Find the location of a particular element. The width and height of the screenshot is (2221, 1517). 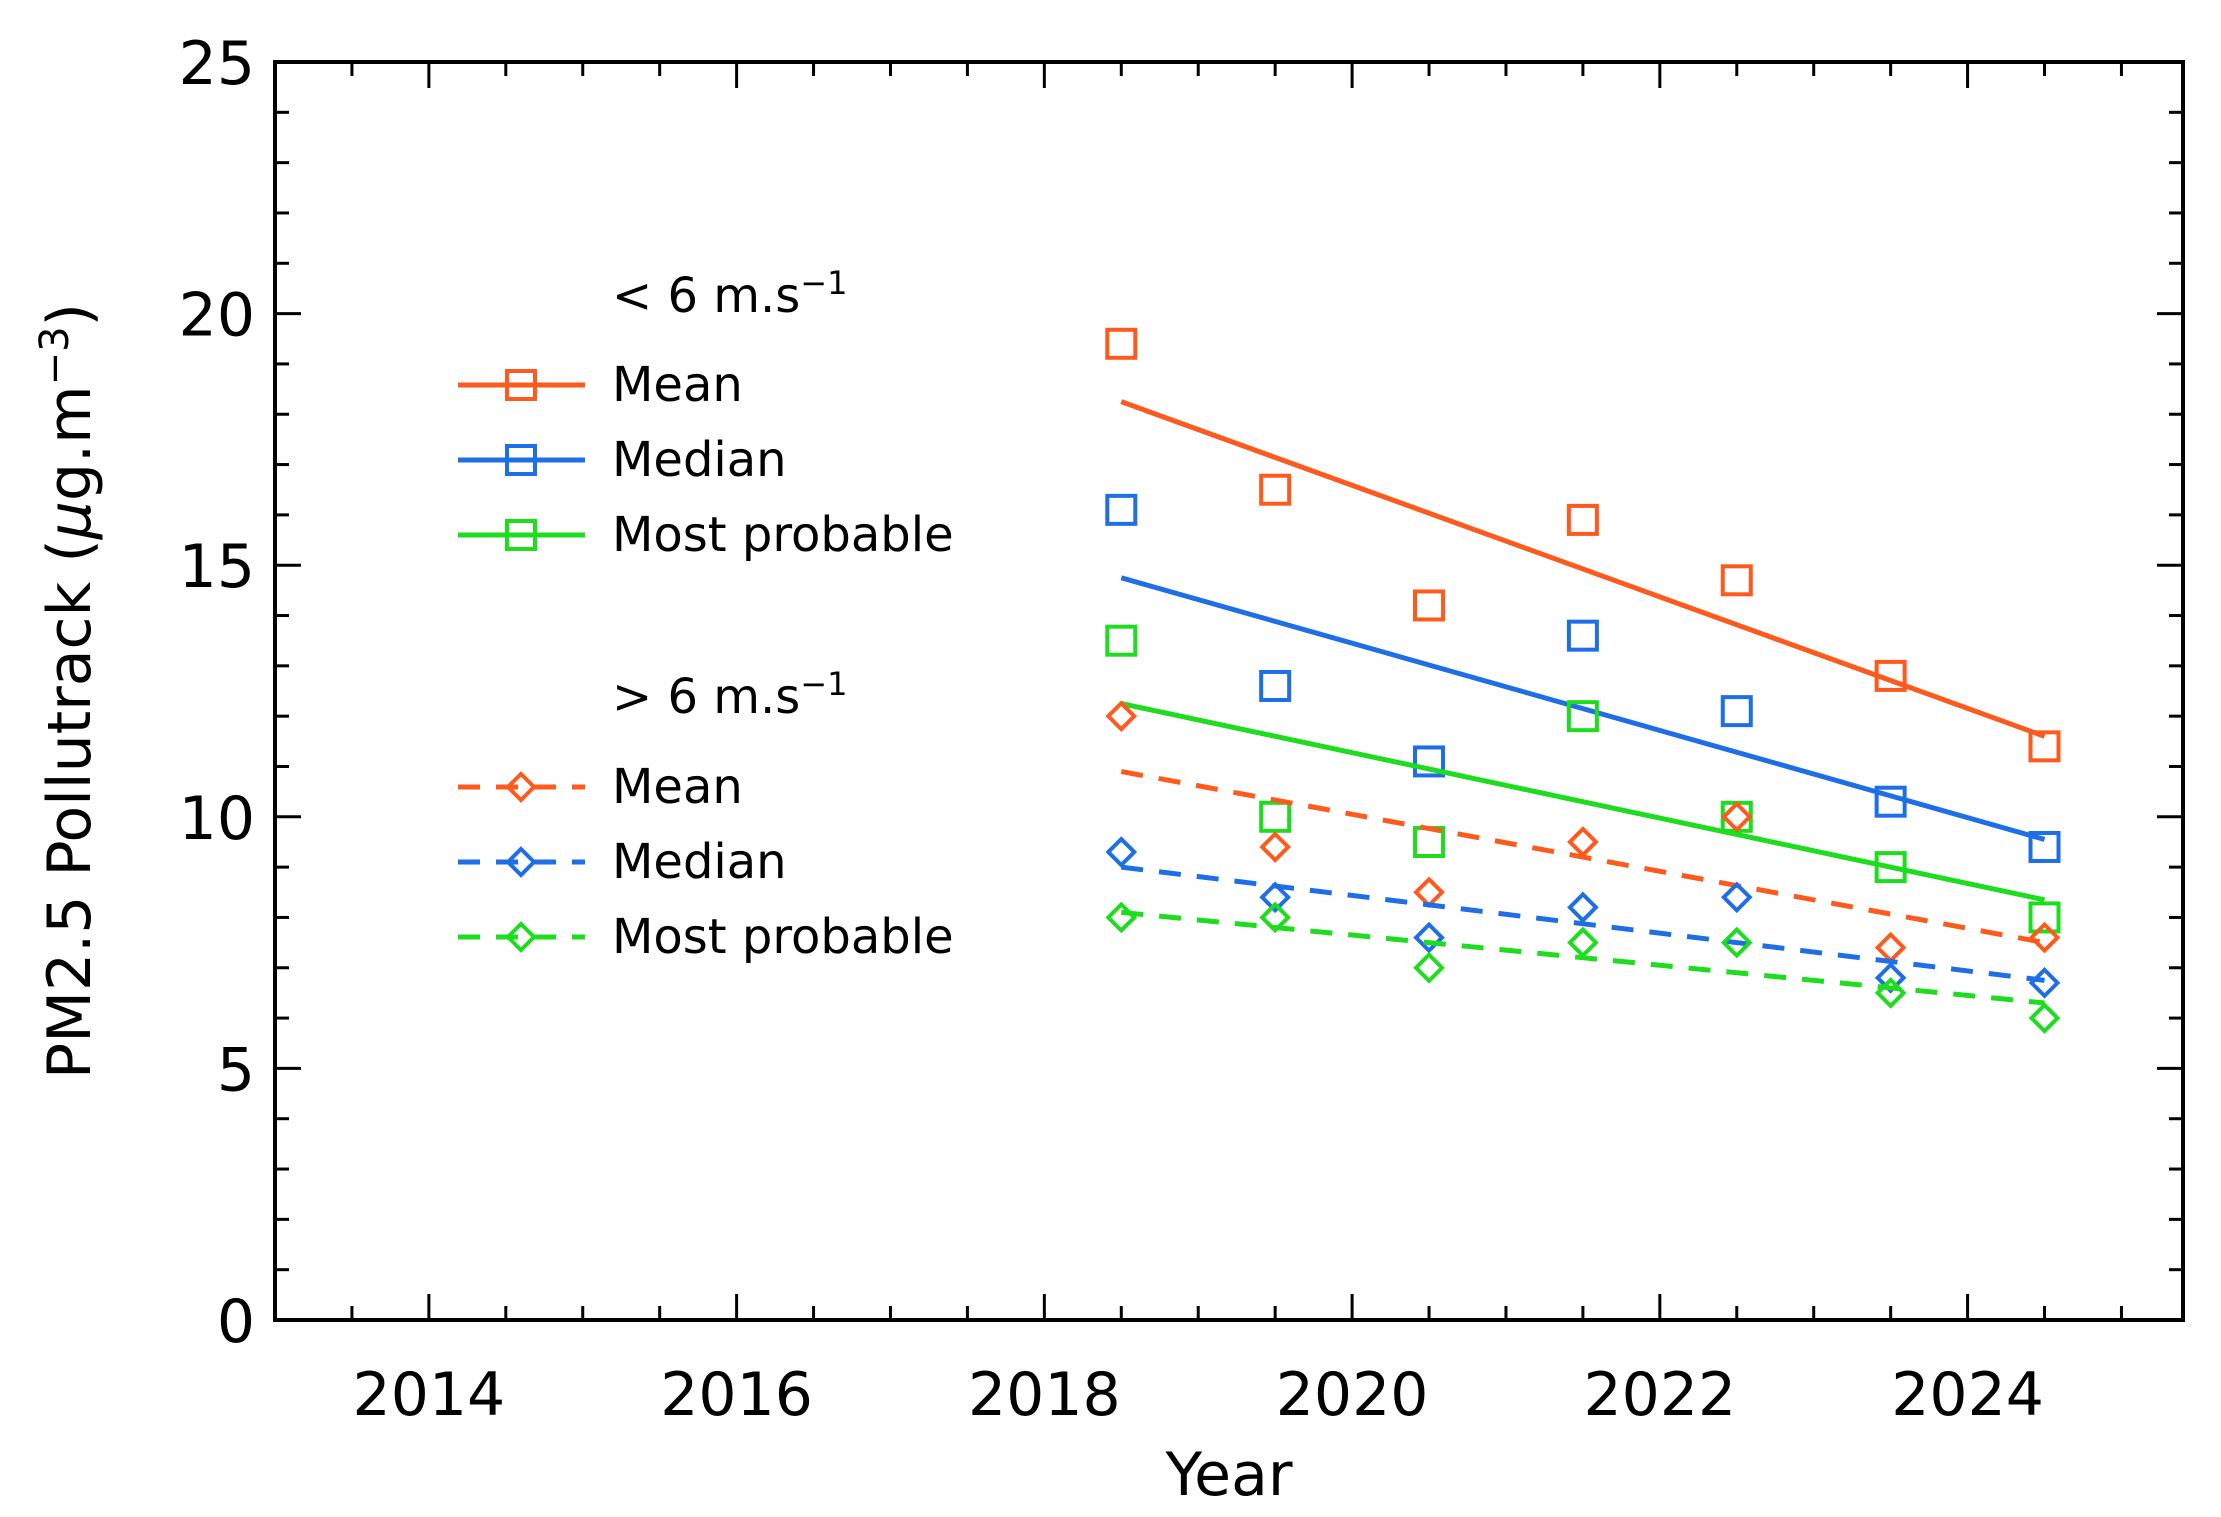

x-tick-label: 2020 is located at coordinates (1352, 1395).